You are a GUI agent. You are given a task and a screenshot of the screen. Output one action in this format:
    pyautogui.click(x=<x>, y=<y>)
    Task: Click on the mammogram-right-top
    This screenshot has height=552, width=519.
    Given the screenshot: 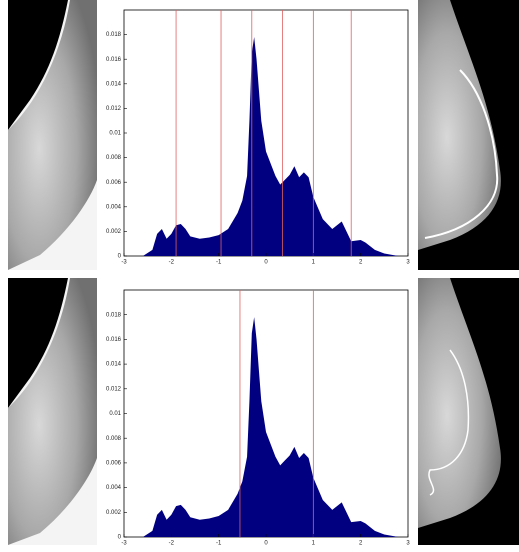 What is the action you would take?
    pyautogui.click(x=468, y=135)
    